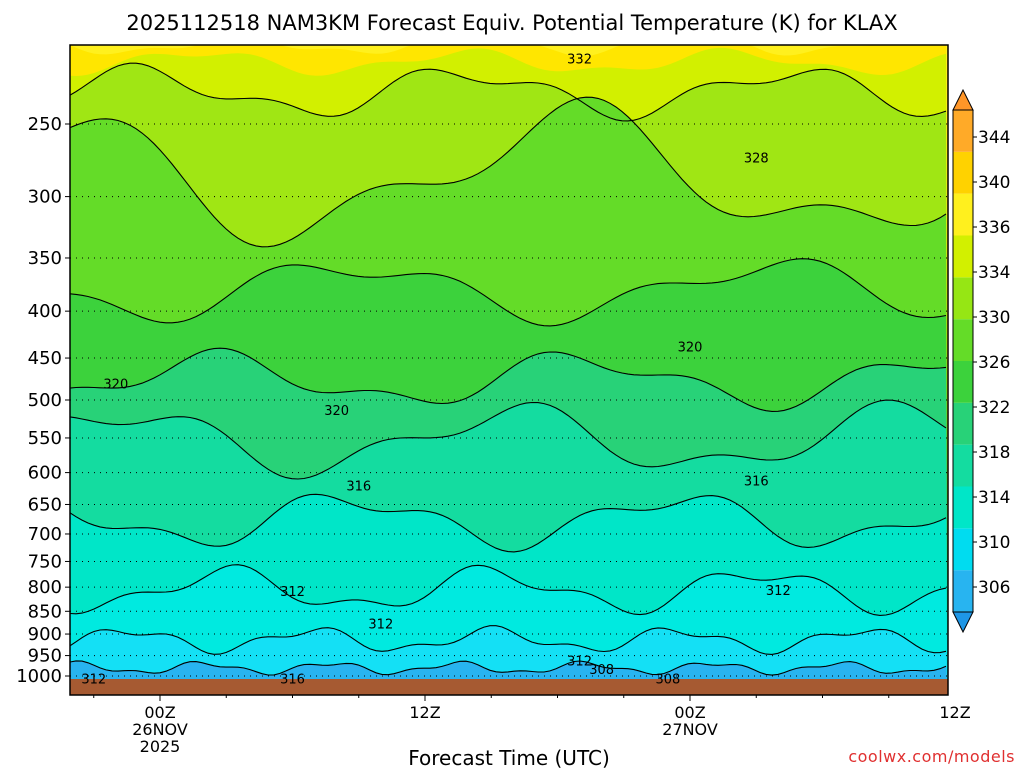  Describe the element at coordinates (579, 59) in the screenshot. I see `contour-label: 332` at that location.